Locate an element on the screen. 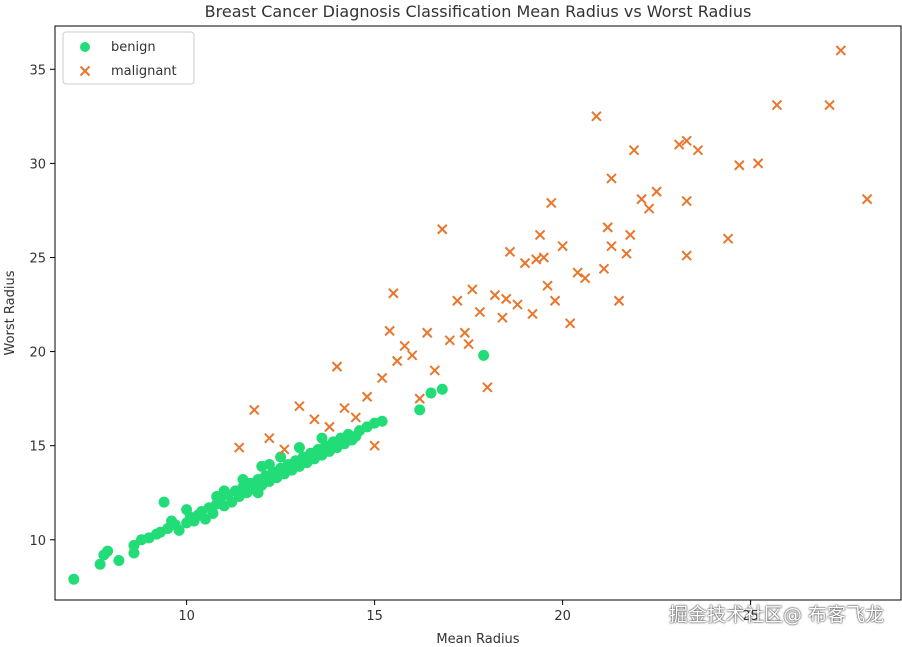 The width and height of the screenshot is (902, 647). legend-benign-marker is located at coordinates (85, 47).